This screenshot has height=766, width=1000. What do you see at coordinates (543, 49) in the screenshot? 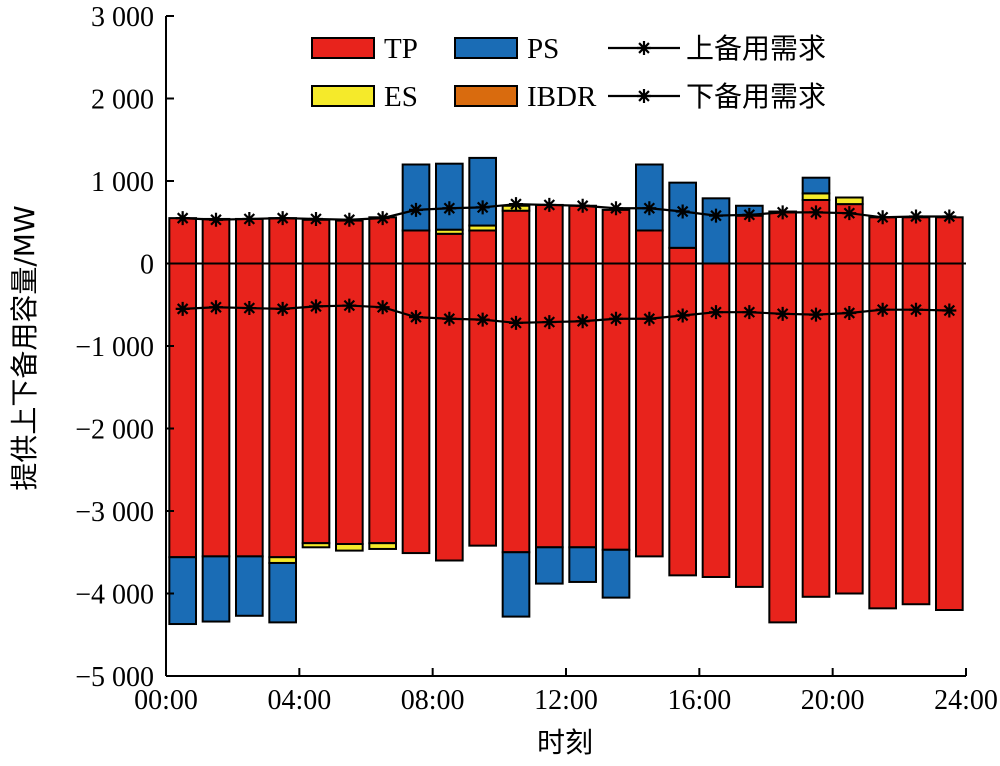
I see `legend-label: PS` at bounding box center [543, 49].